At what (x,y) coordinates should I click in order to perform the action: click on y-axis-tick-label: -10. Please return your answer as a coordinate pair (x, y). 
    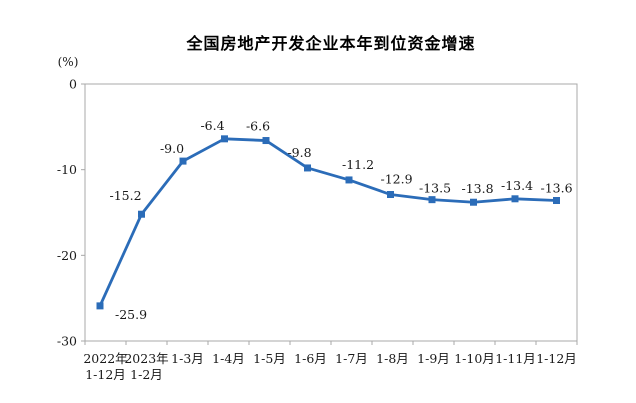
    Looking at the image, I should click on (67, 169).